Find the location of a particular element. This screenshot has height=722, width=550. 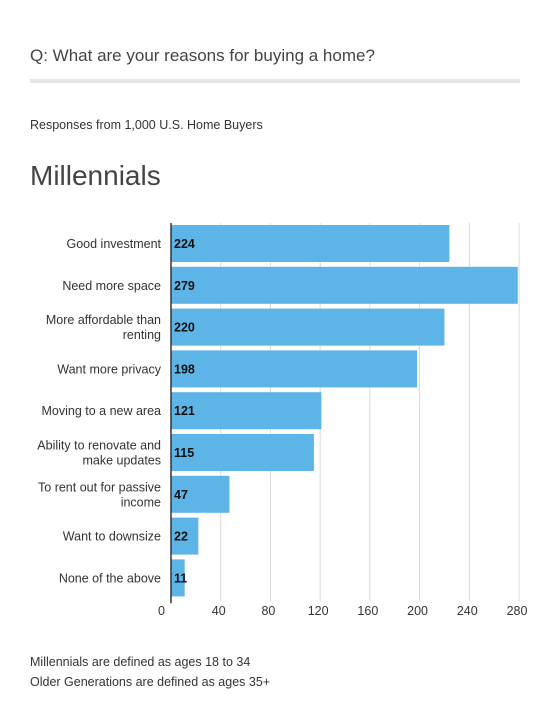

title-divider is located at coordinates (275, 81).